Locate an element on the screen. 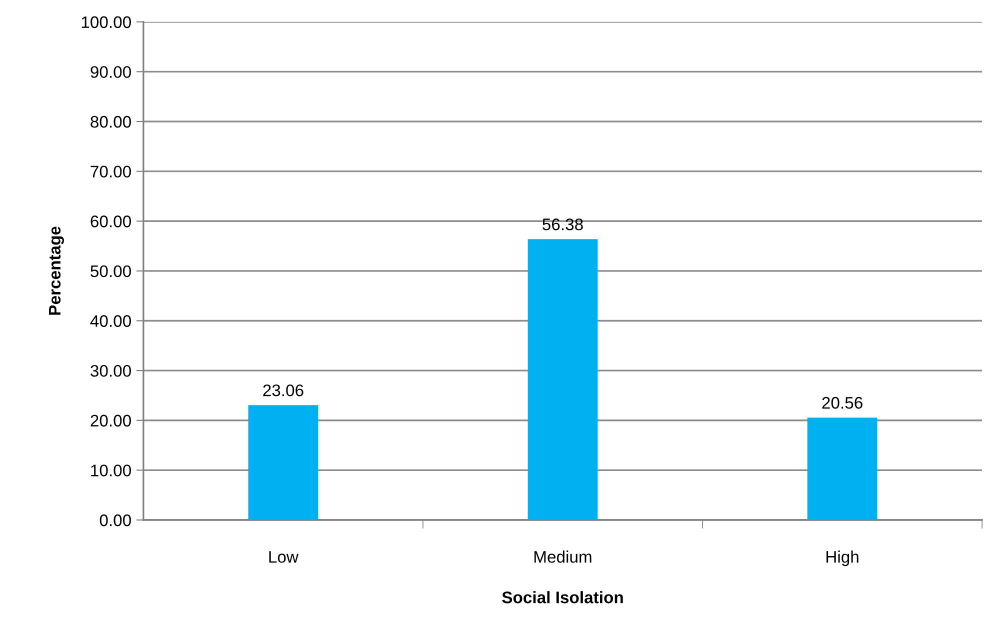 This screenshot has width=996, height=625. x-tick-label: Low is located at coordinates (284, 557).